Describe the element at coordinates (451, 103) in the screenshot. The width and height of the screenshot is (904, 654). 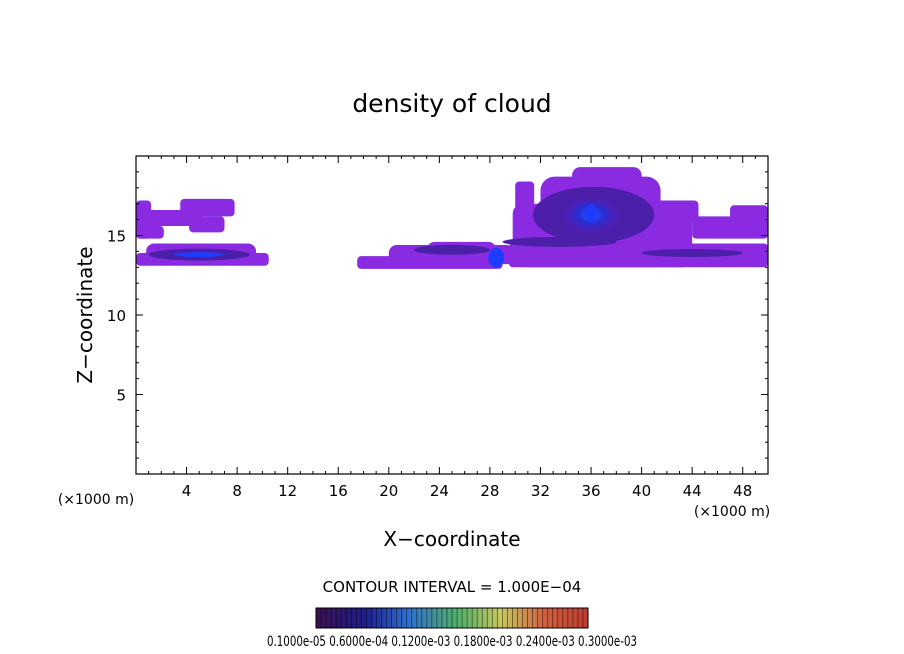
I see `chart-title: density of cloud` at that location.